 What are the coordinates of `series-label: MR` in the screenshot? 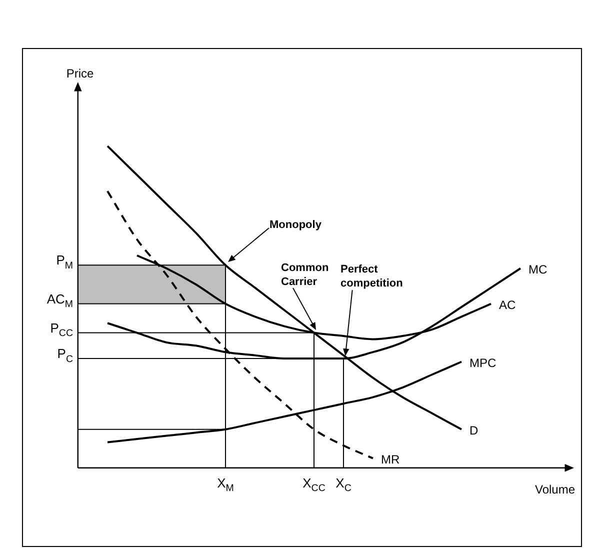 It's located at (390, 459).